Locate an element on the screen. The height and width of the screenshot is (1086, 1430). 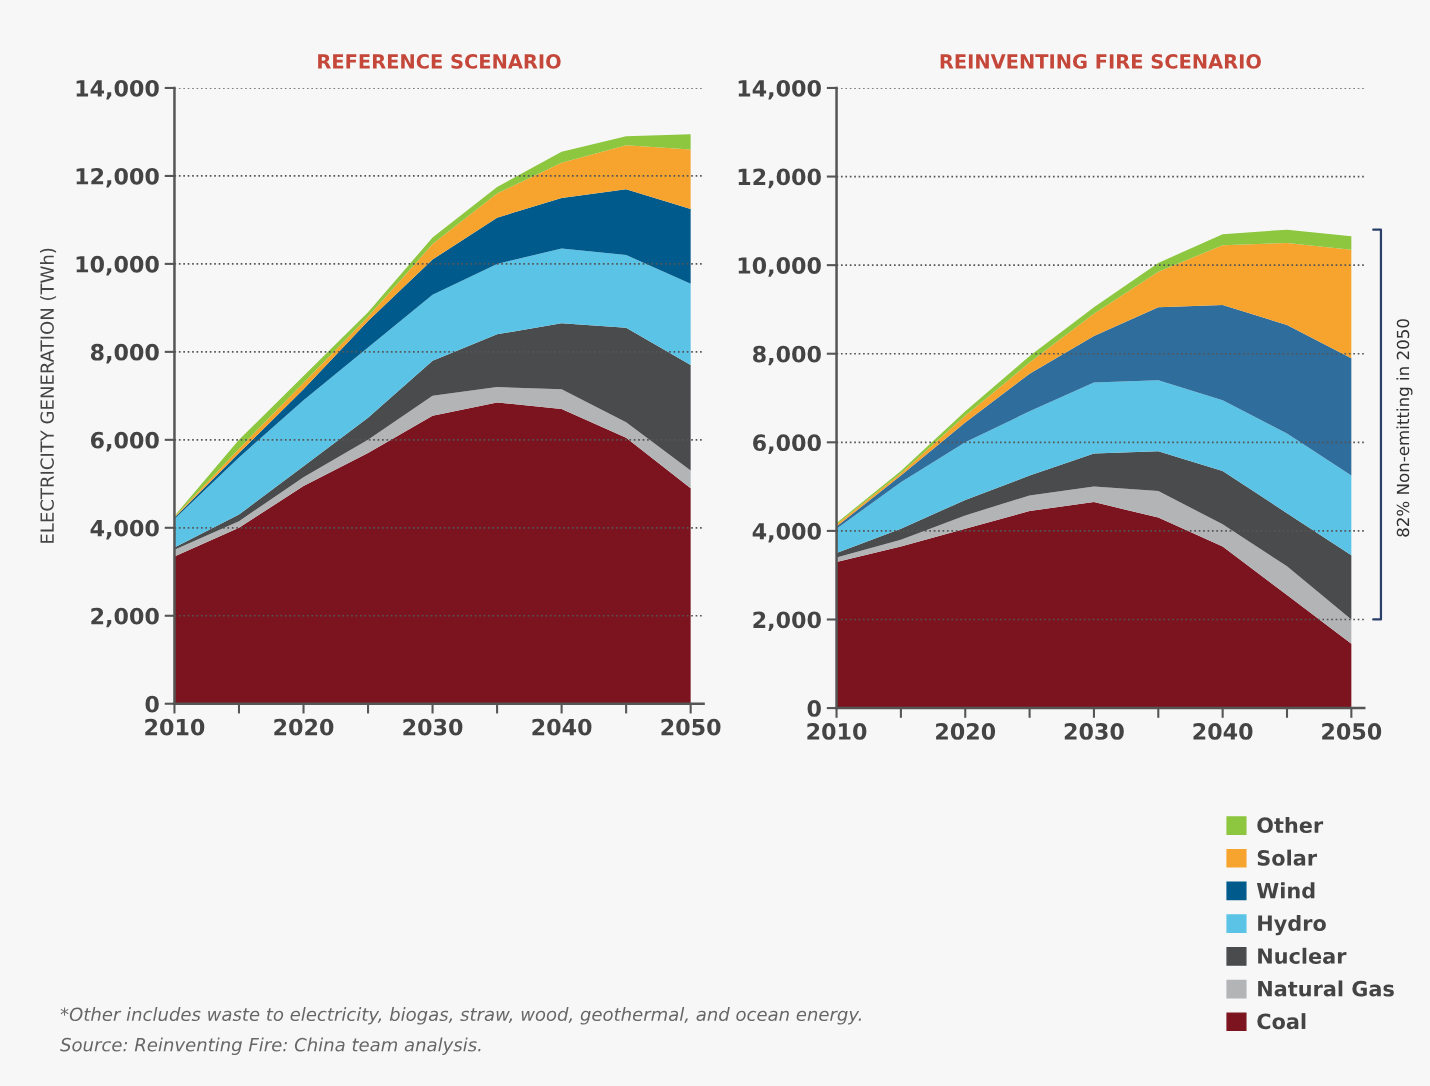
legend-label: Coal is located at coordinates (1281, 1021).